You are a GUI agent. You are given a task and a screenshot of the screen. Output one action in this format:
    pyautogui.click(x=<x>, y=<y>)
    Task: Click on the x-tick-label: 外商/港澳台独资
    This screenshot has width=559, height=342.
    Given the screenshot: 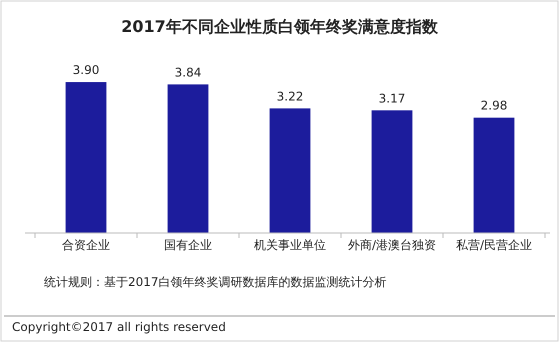 What is the action you would take?
    pyautogui.click(x=392, y=245)
    